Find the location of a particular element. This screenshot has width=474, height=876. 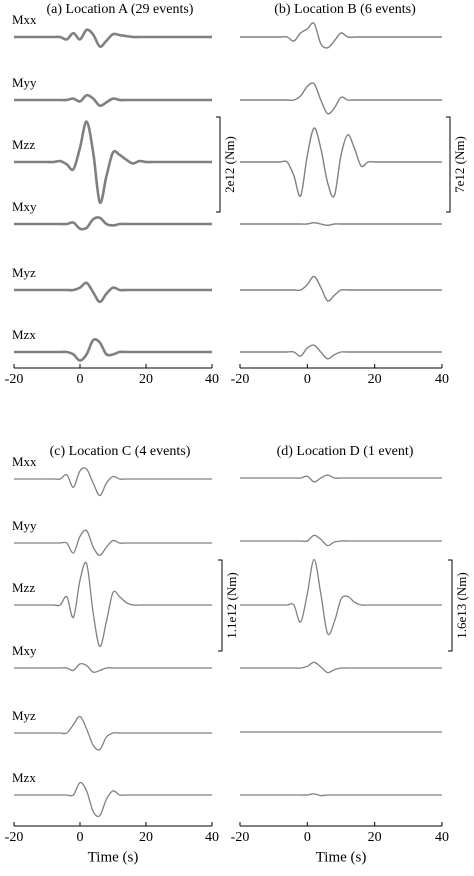

scale-bar-label: 1.6e13 (Nm) is located at coordinates (461, 605).